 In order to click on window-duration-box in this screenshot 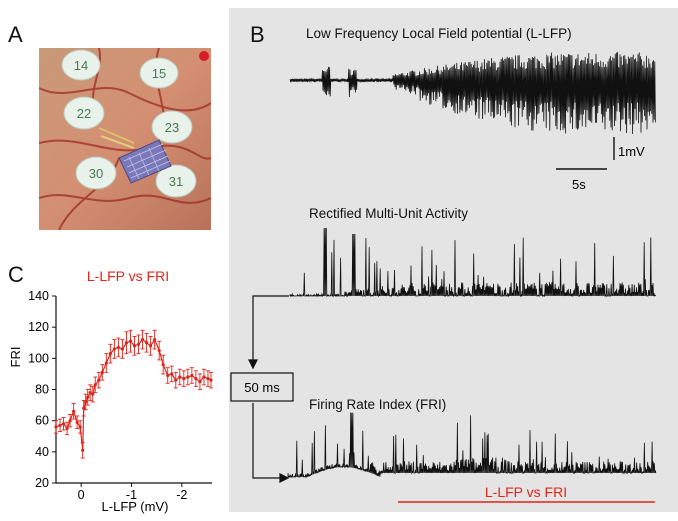, I will do `click(262, 387)`.